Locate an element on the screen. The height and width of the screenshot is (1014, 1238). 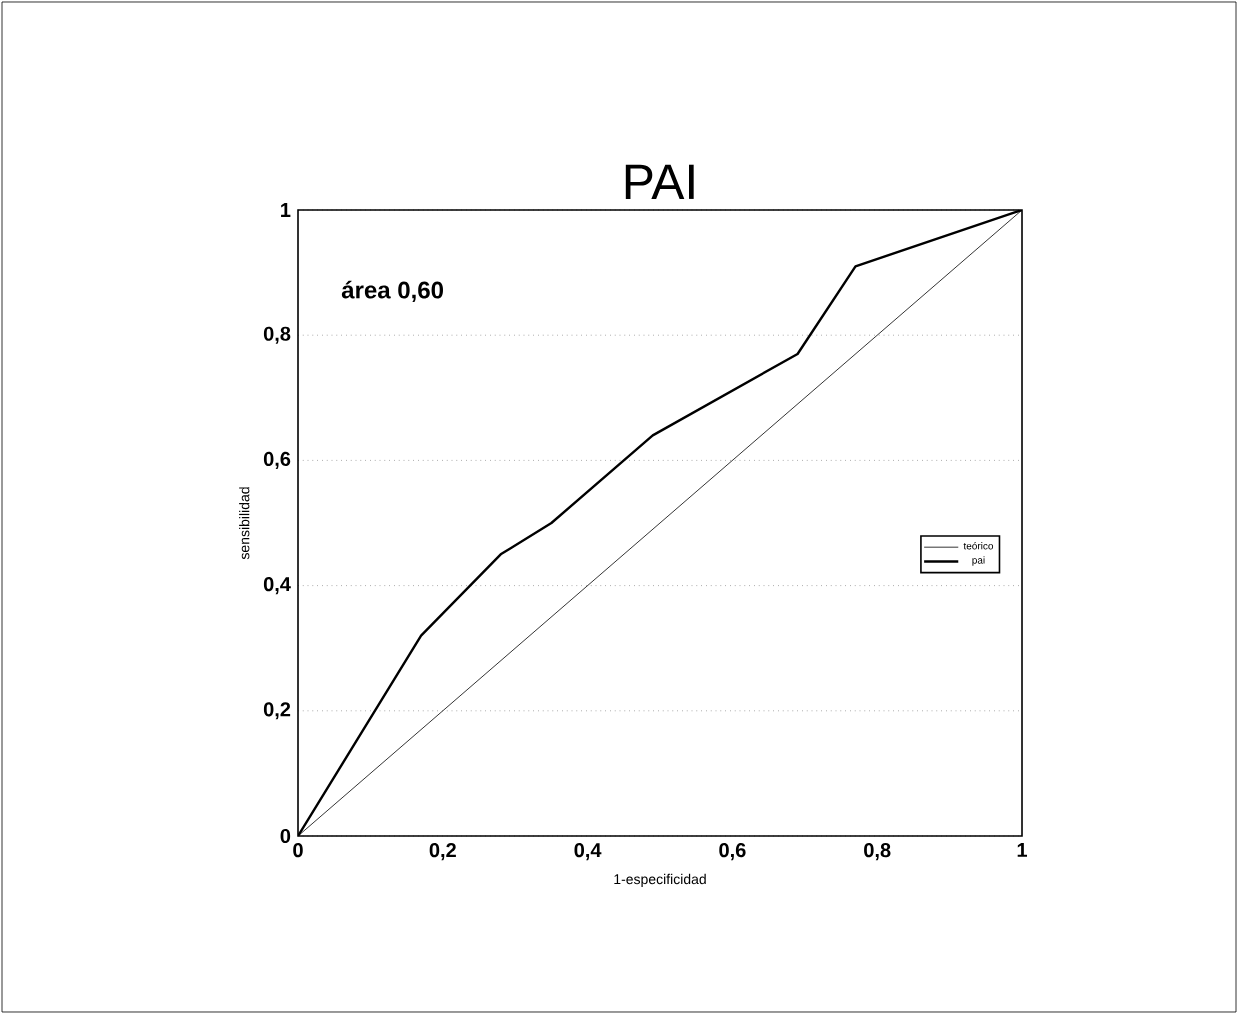
chart-title: PAI is located at coordinates (659, 181).